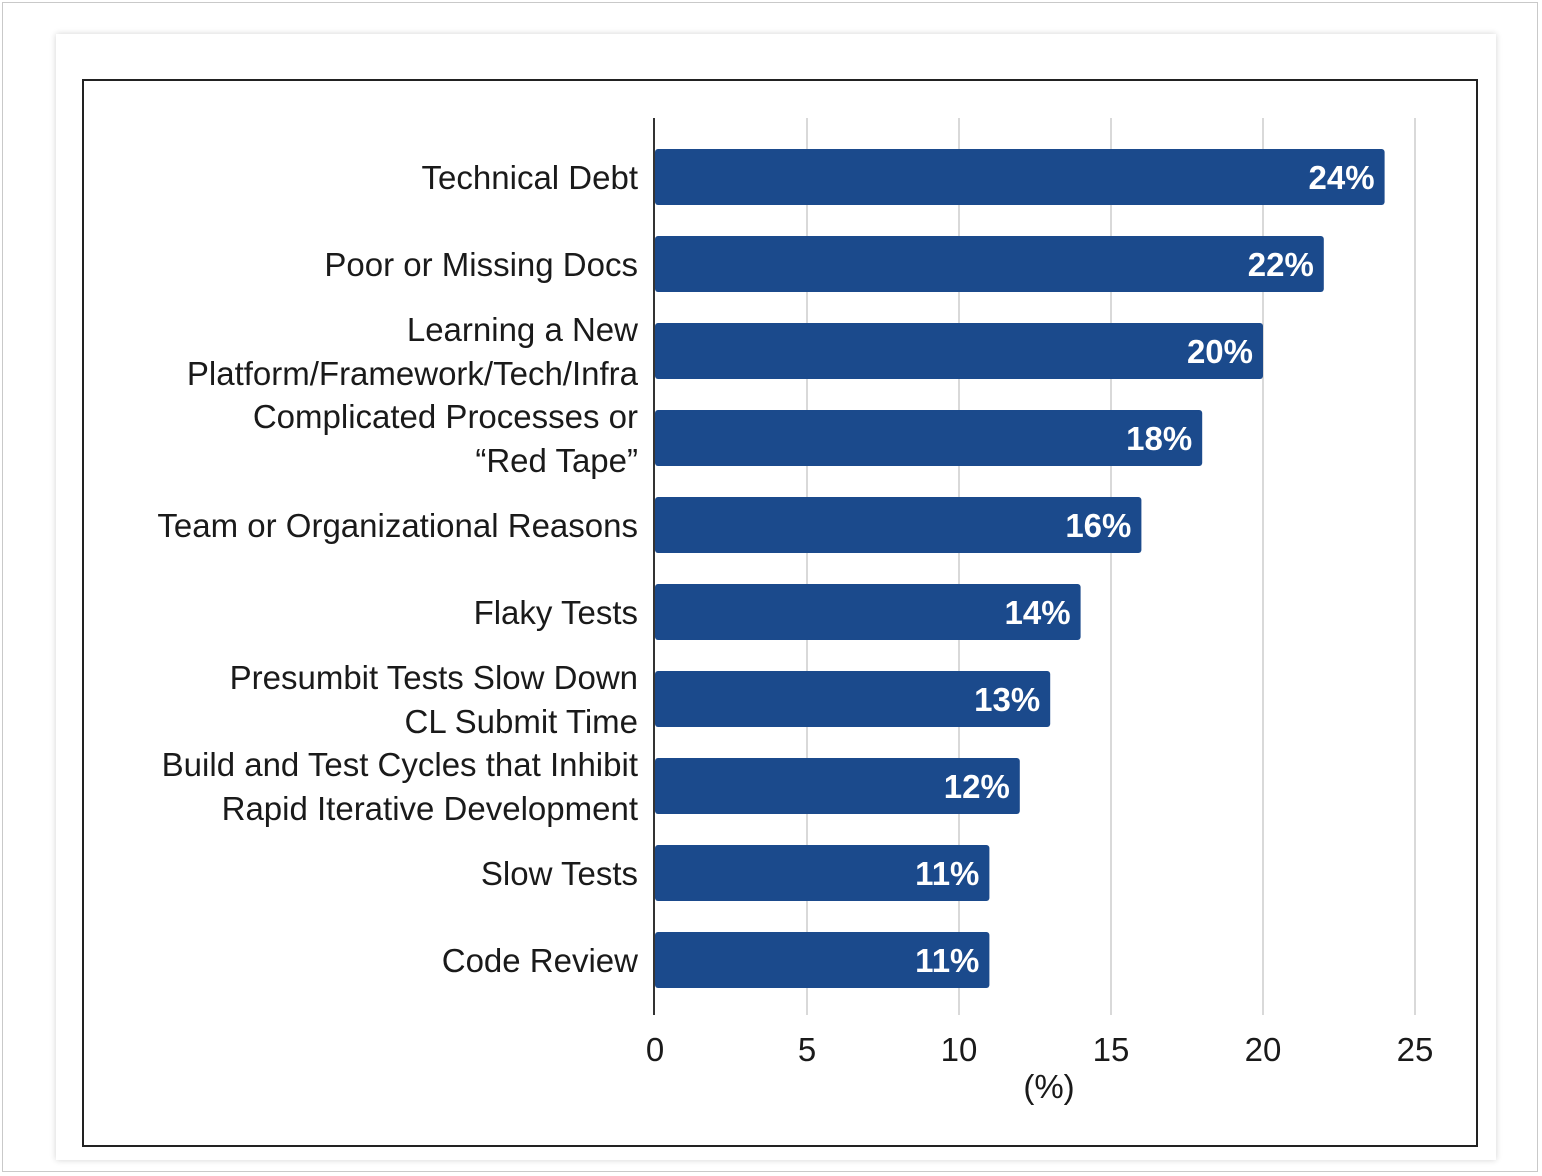 The image size is (1542, 1176). I want to click on category-label: “Red Tape”, so click(556, 460).